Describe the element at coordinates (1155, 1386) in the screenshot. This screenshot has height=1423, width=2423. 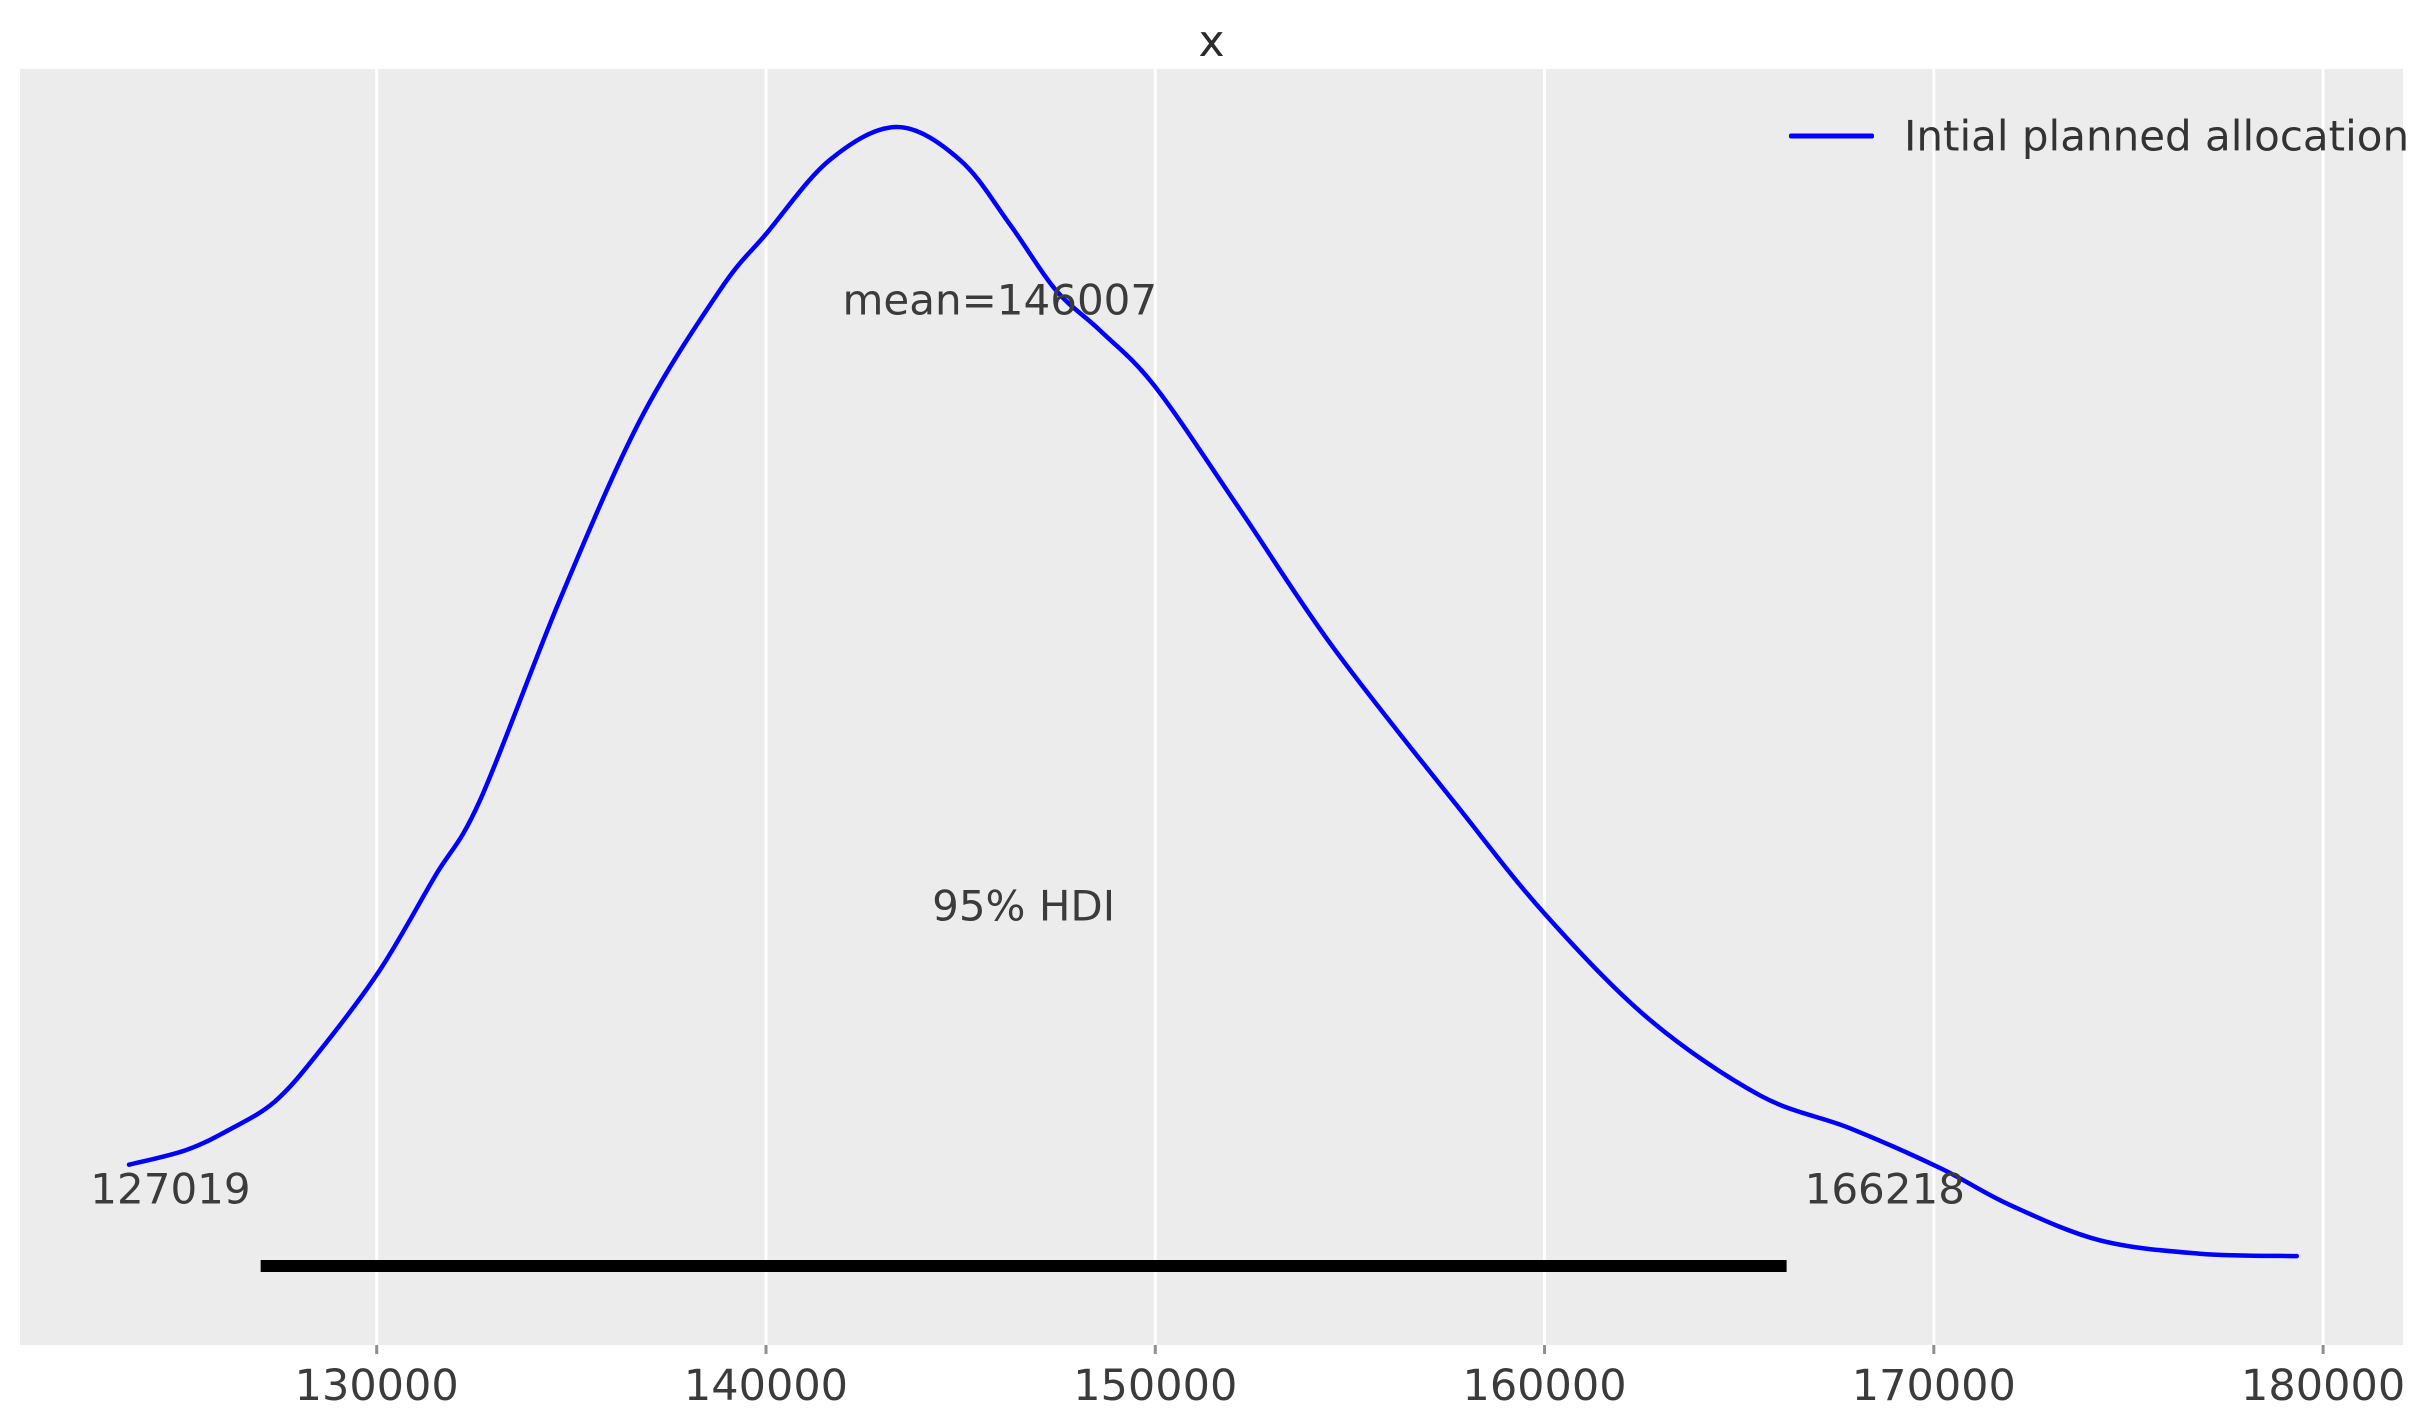
I see `x-tick-label-150000: 150000` at that location.